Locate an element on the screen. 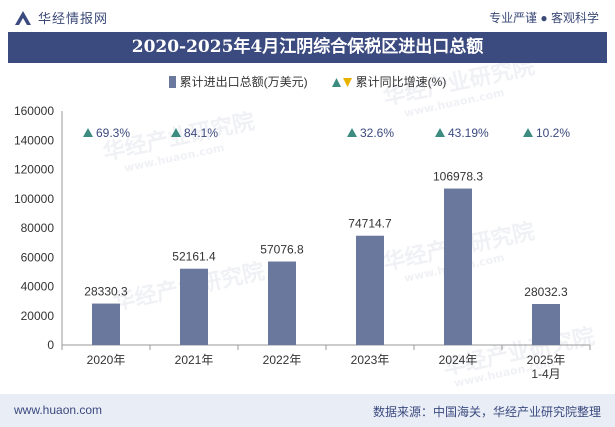 The width and height of the screenshot is (615, 427). legend-label-growth: 累计同比增速(%) is located at coordinates (401, 82).